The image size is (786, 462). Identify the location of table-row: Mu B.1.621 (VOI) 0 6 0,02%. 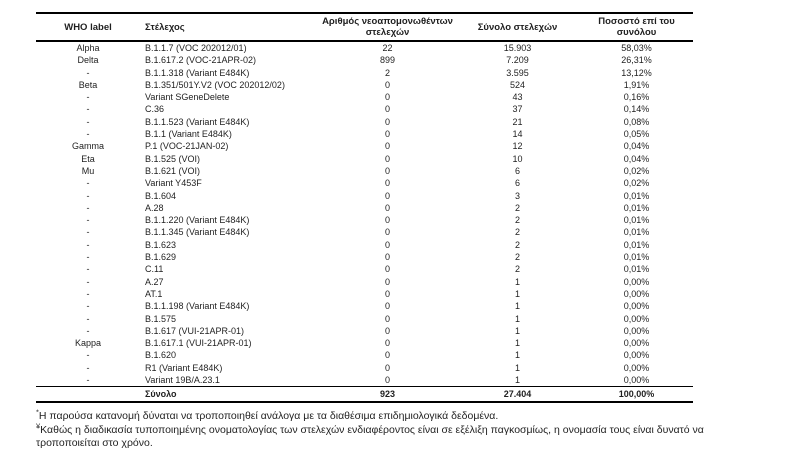
(364, 171).